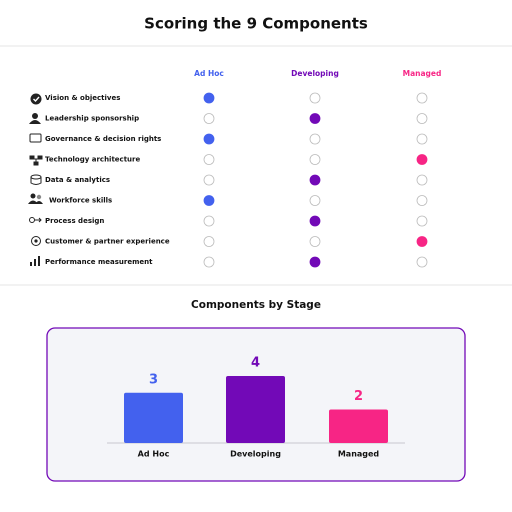  What do you see at coordinates (80, 201) in the screenshot?
I see `row-label: Workforce skills` at bounding box center [80, 201].